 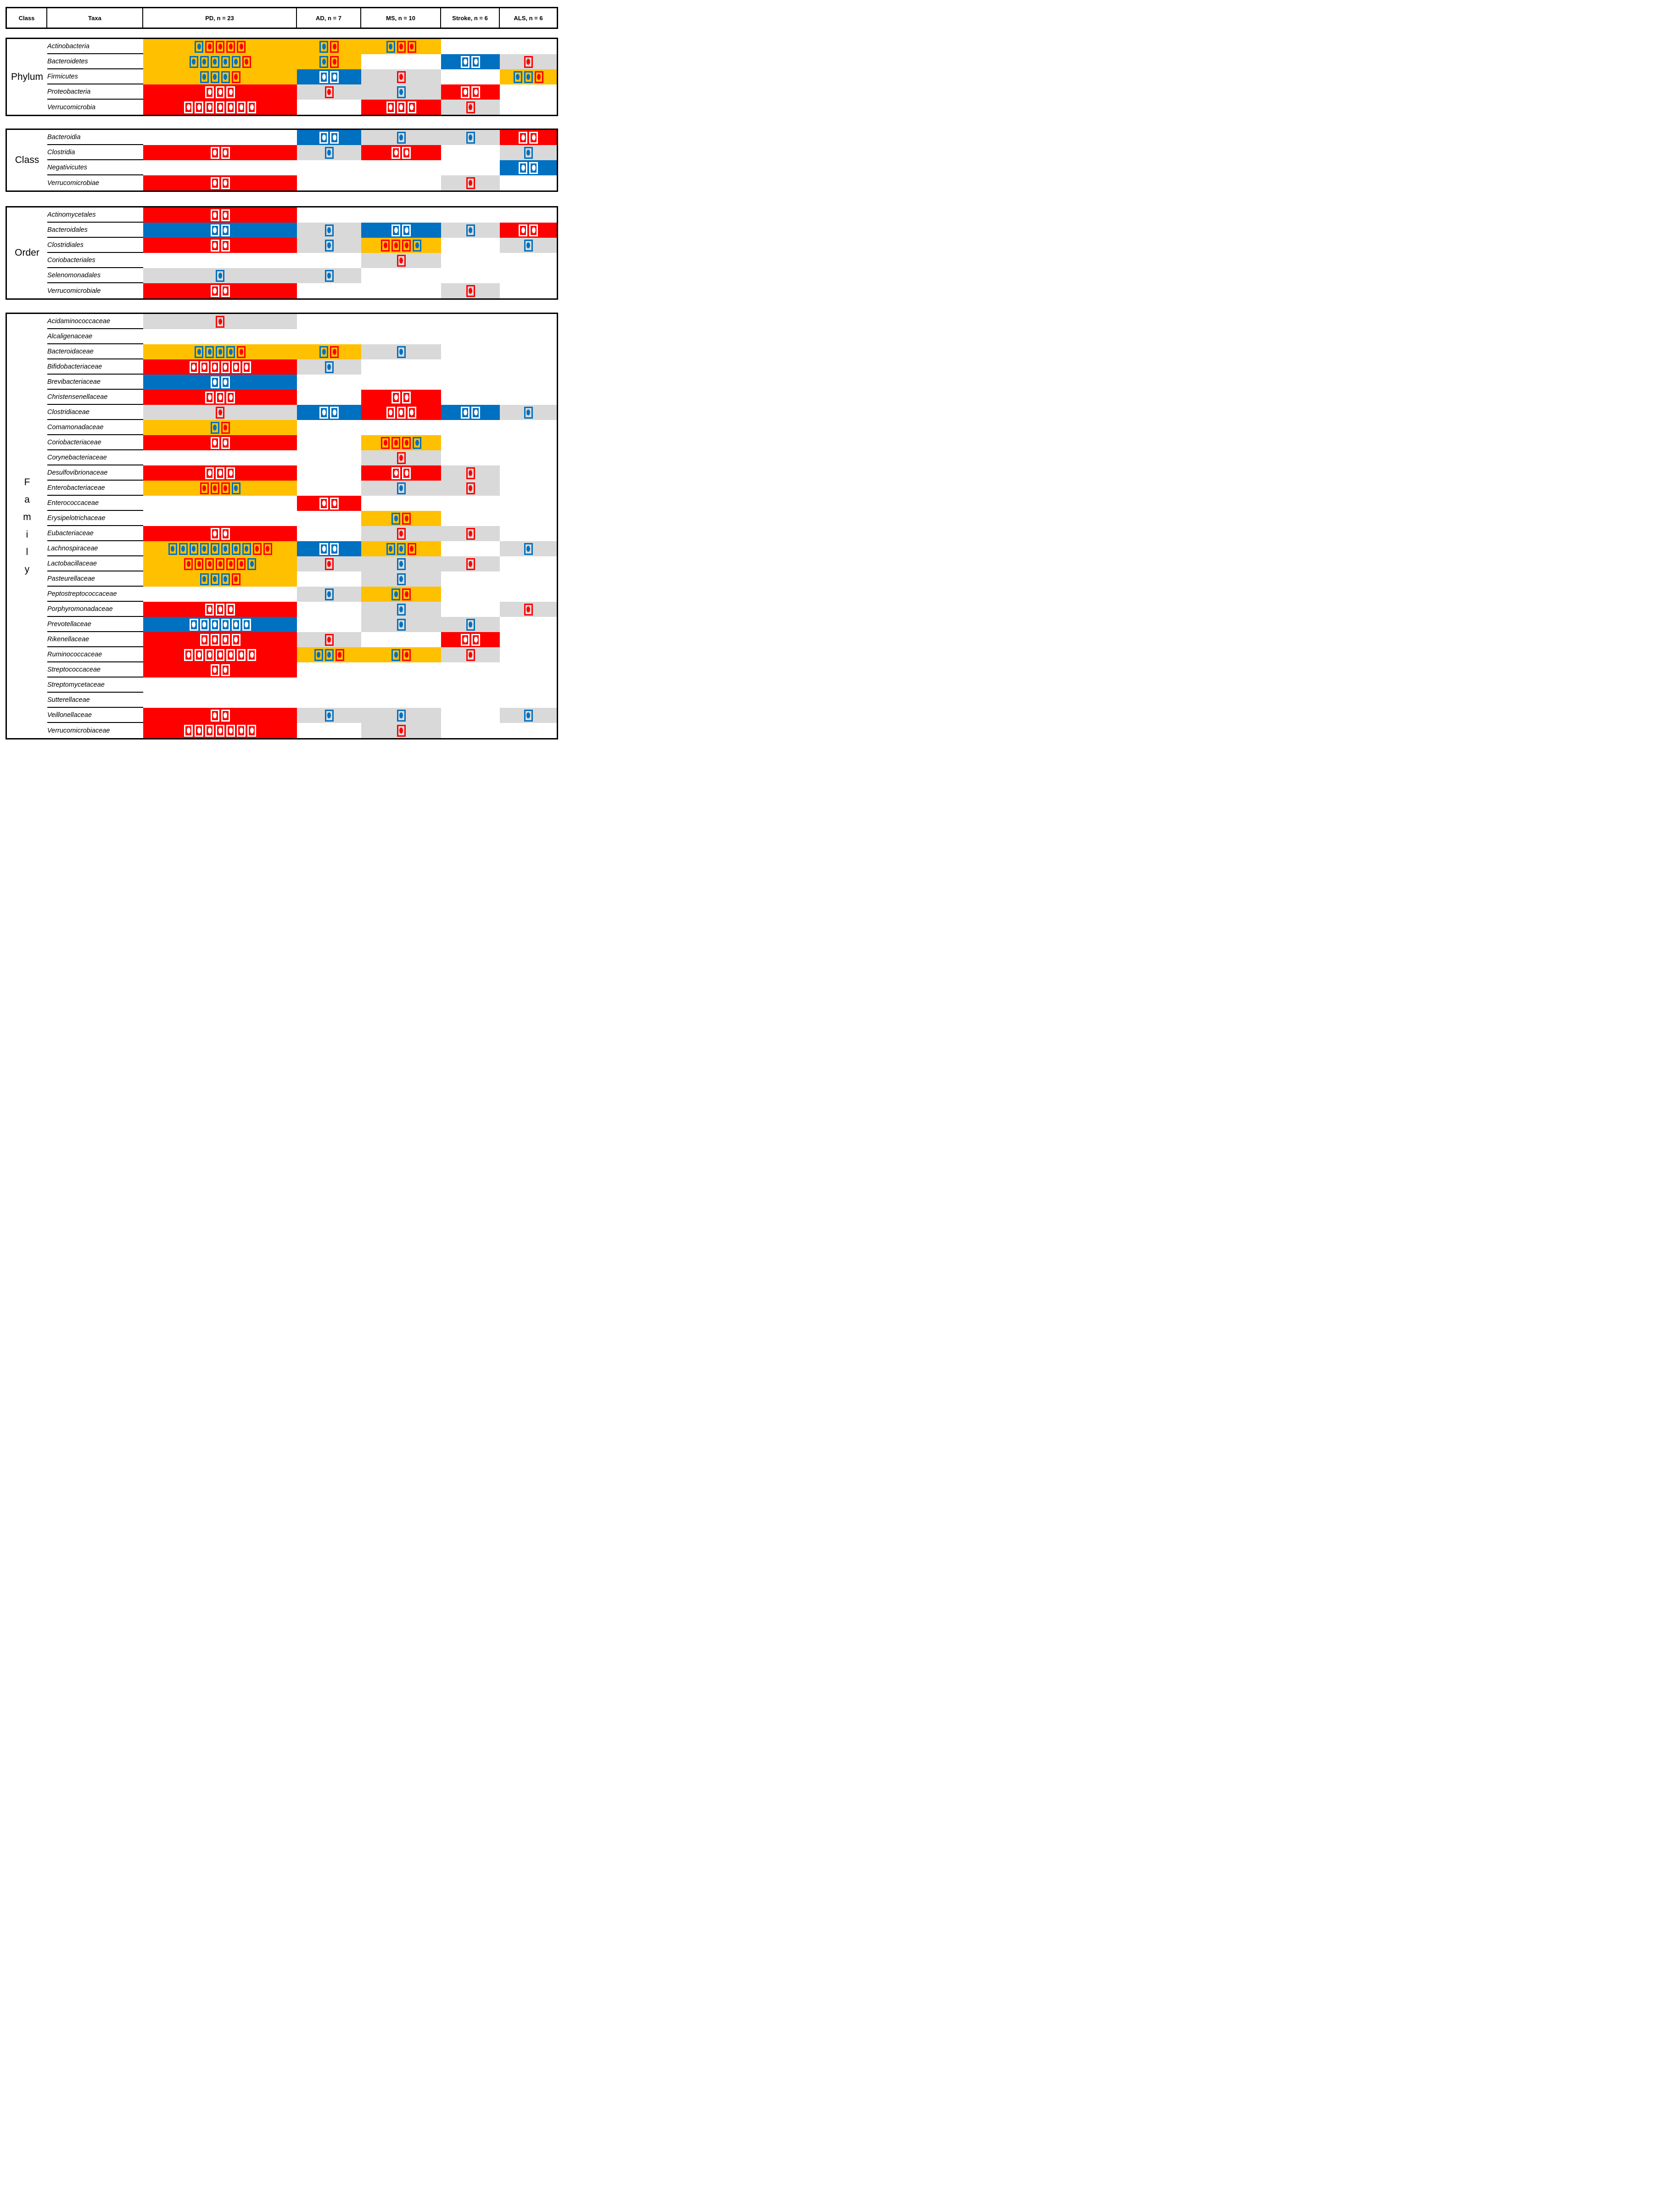 I want to click on taxa-name: Clostridiales, so click(x=65, y=245).